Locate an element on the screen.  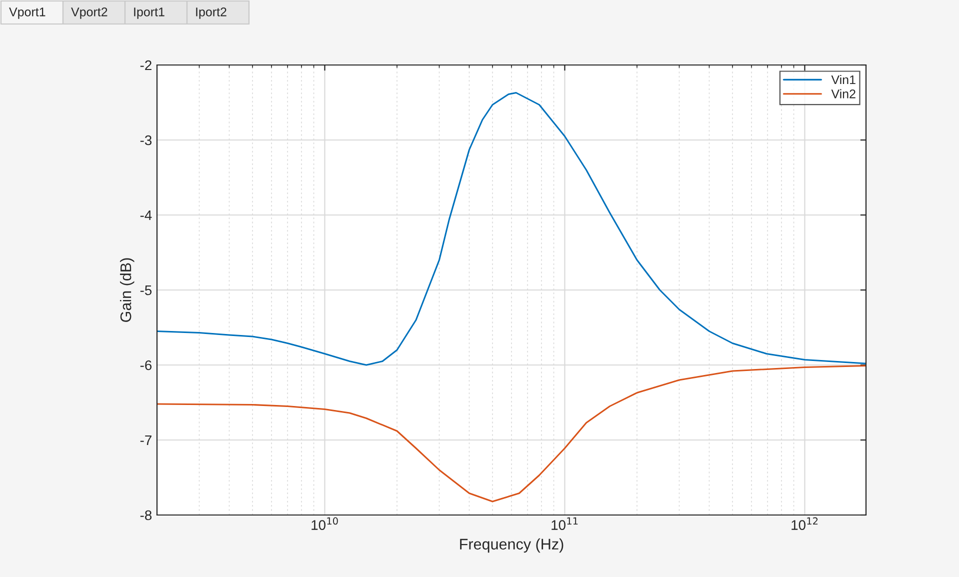
y-tick-label: -8 is located at coordinates (146, 515).